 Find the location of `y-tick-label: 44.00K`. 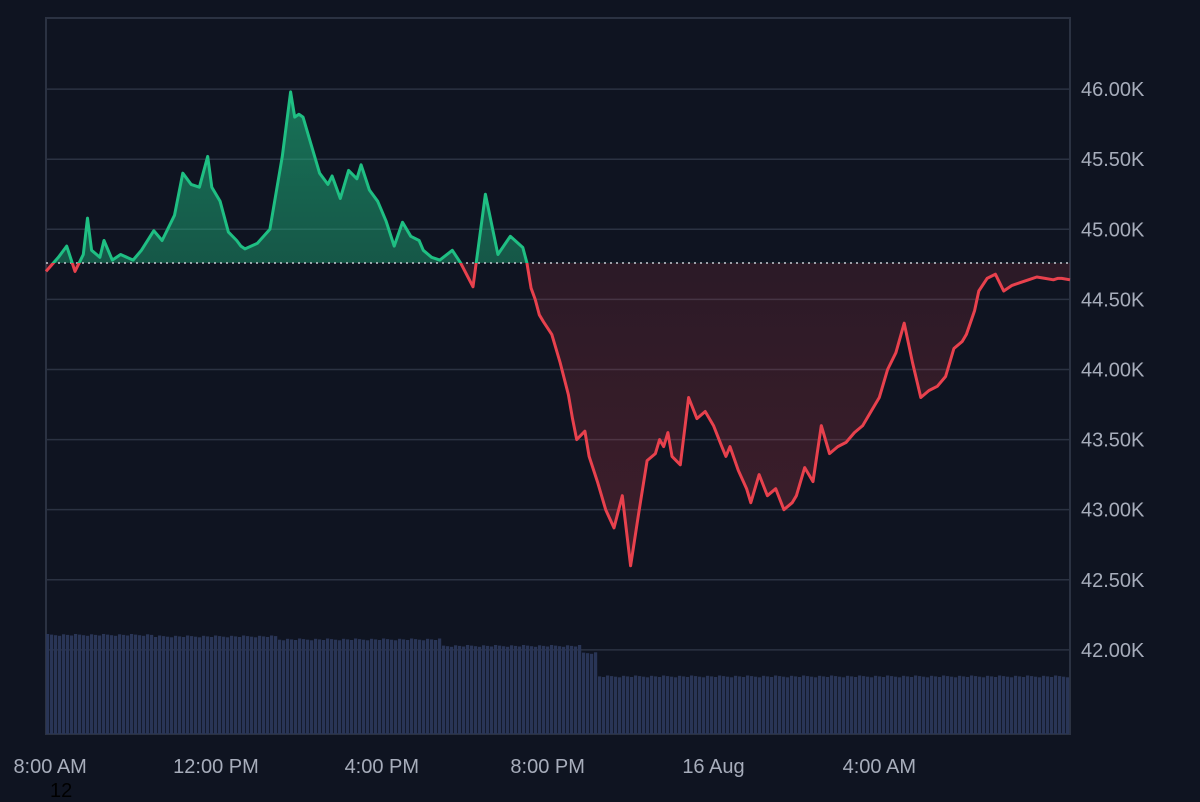

y-tick-label: 44.00K is located at coordinates (1113, 370).